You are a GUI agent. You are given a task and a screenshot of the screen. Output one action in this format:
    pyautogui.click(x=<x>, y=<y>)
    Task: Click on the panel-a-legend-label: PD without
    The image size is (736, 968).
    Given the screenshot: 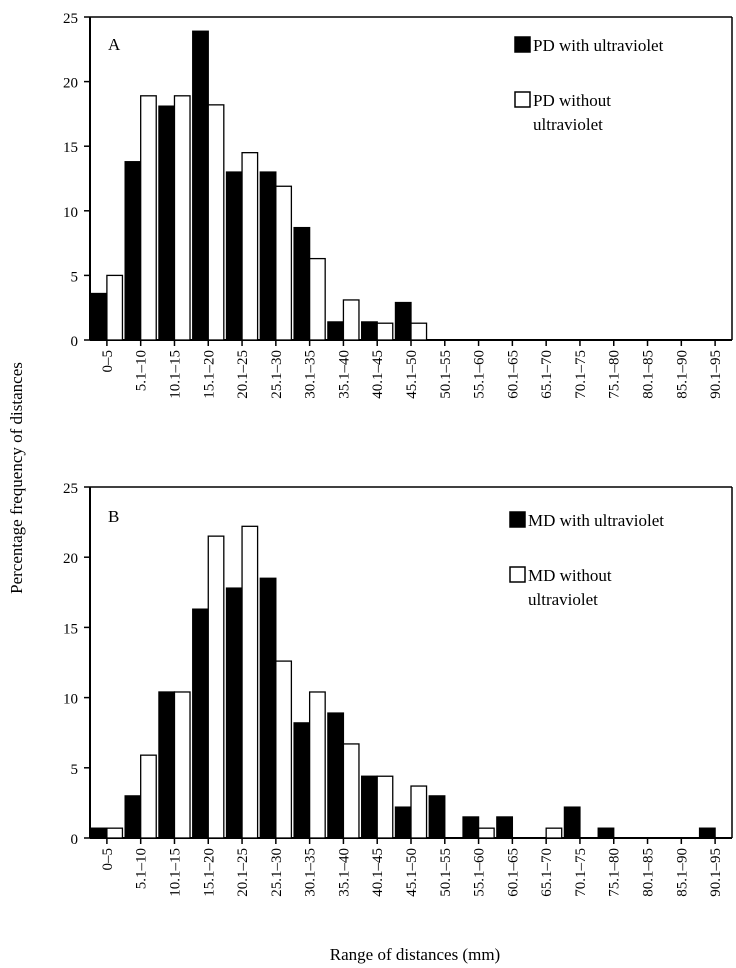 What is the action you would take?
    pyautogui.click(x=572, y=100)
    